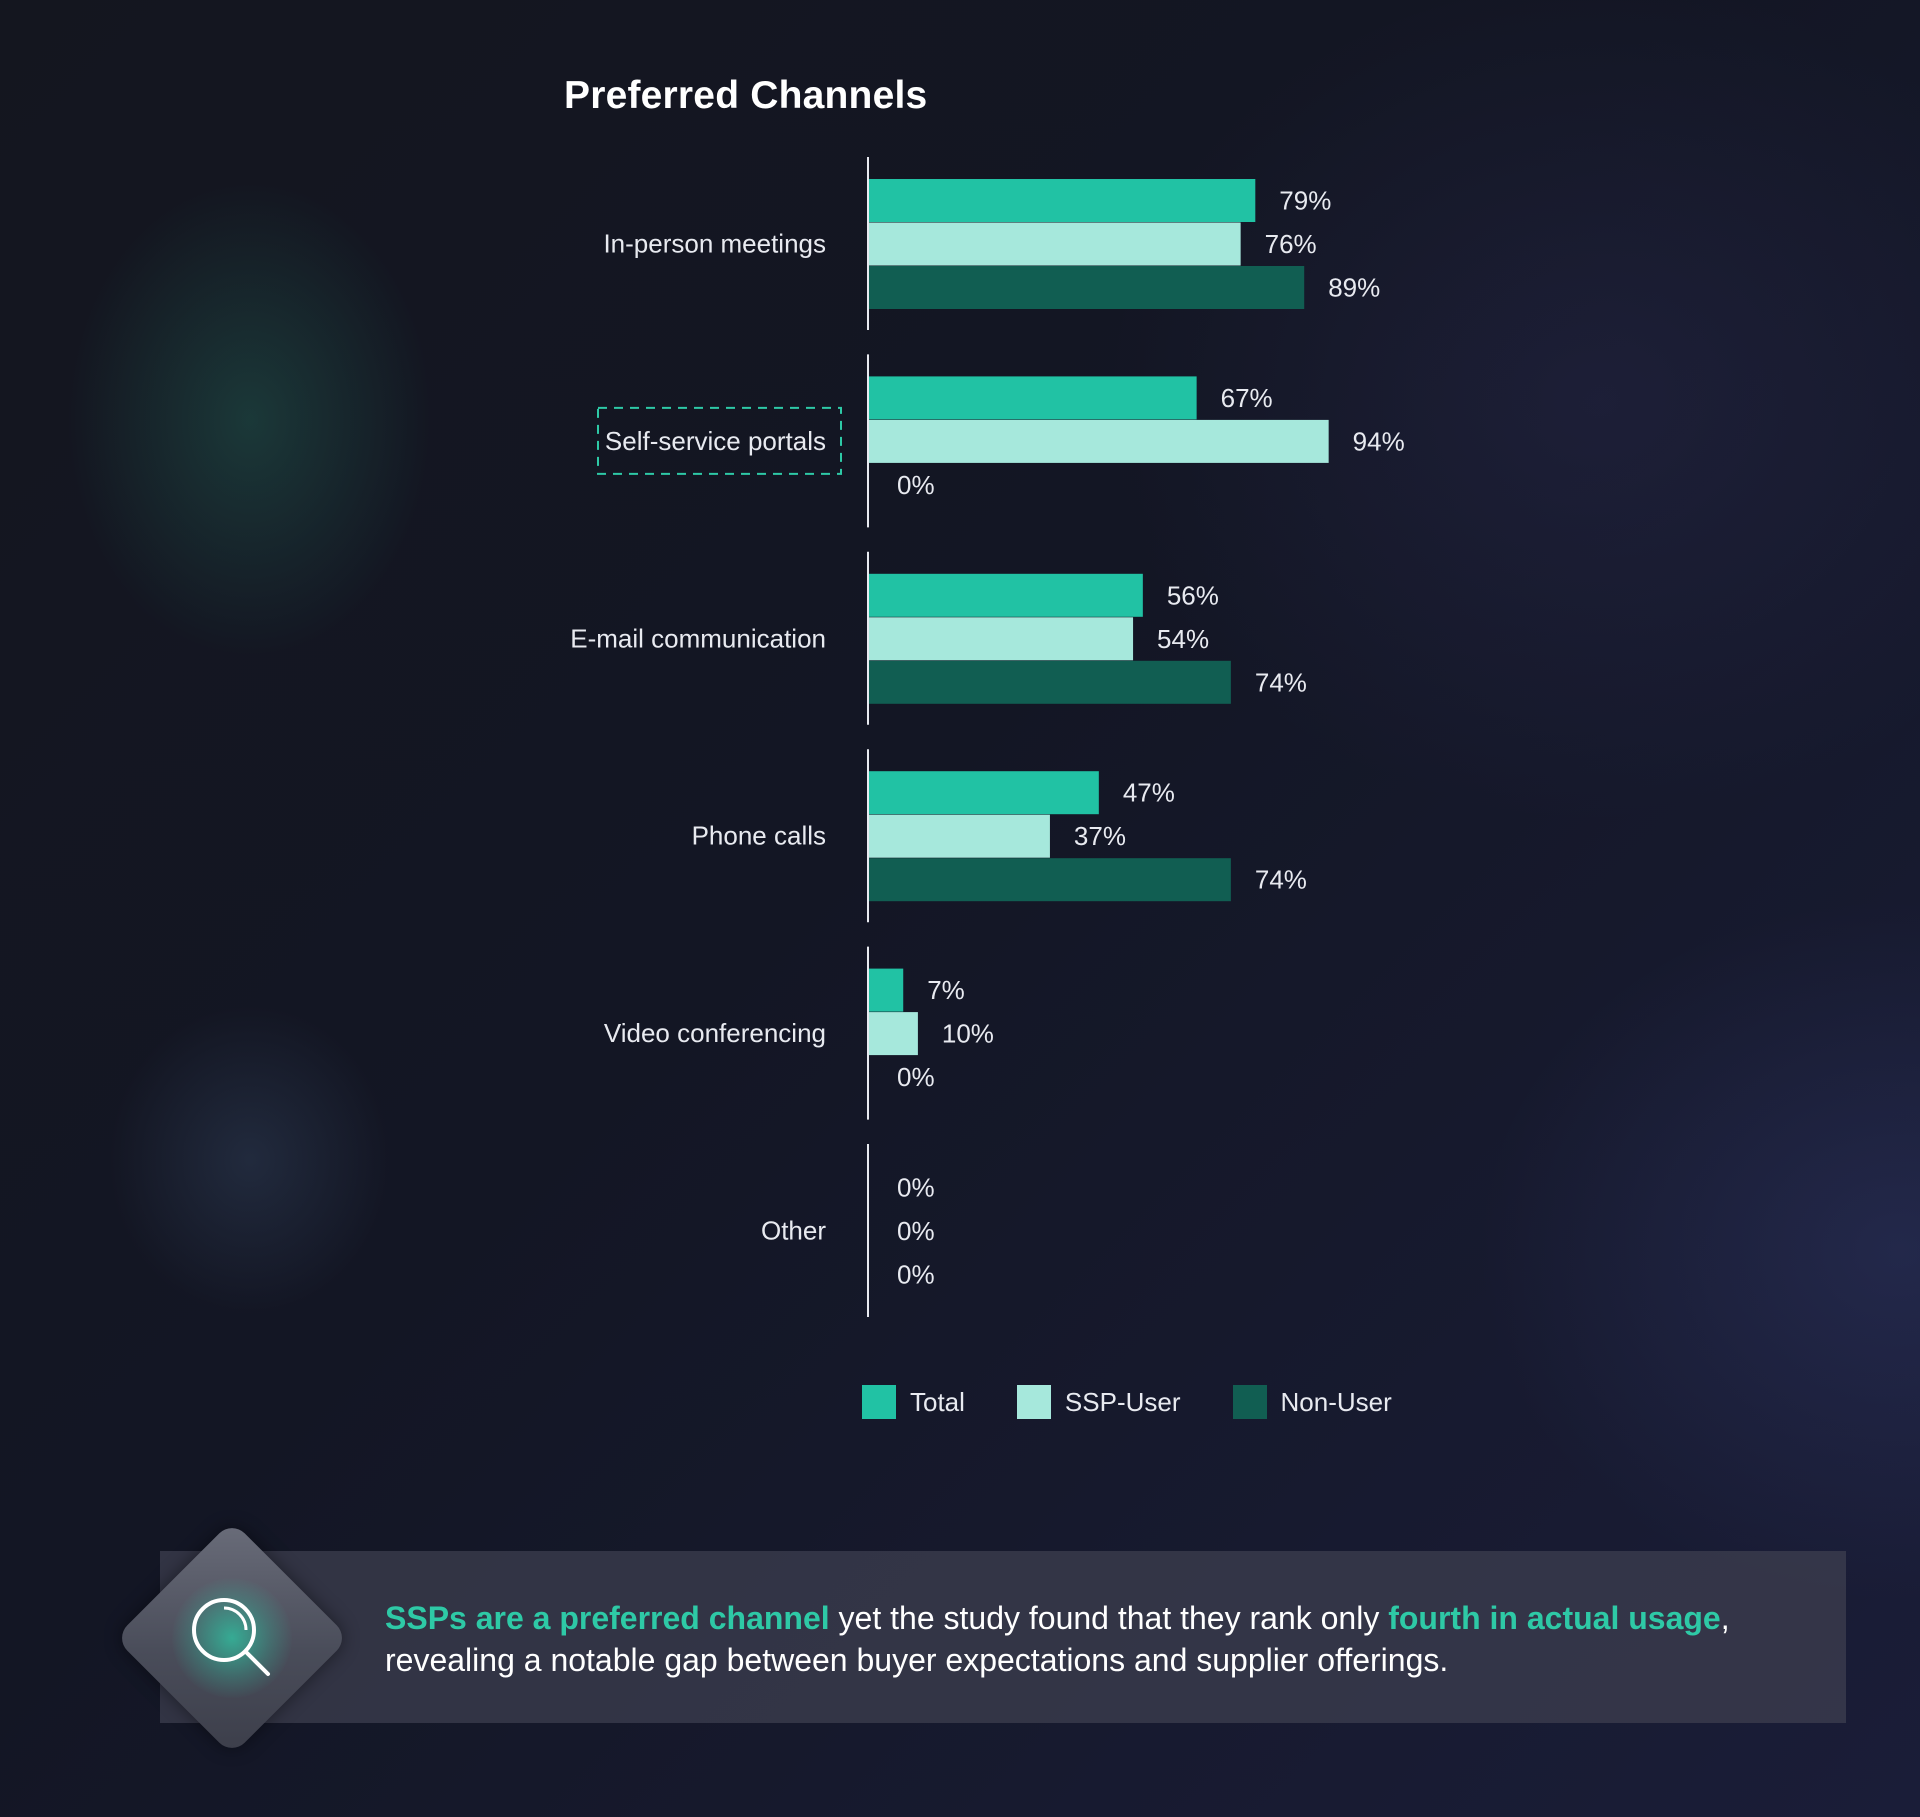 The height and width of the screenshot is (1817, 1920). I want to click on bar-phone-calls-ssp-user, so click(959, 836).